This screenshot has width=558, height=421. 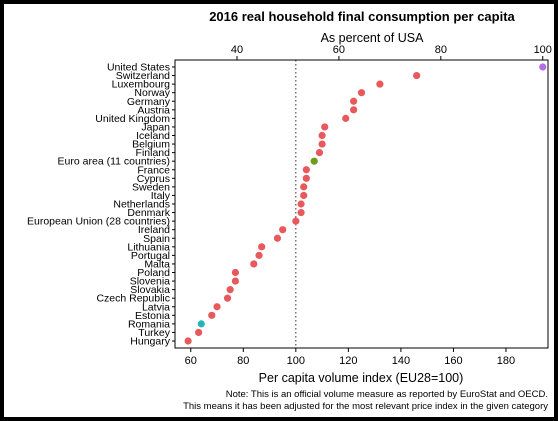 I want to click on y-tick-label: Poland, so click(x=153, y=273).